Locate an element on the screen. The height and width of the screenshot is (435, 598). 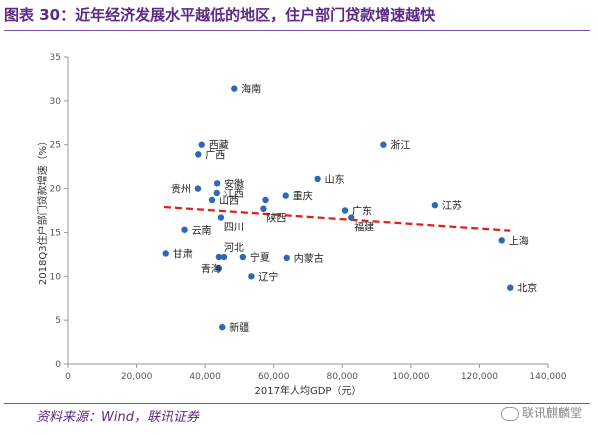
wechat-icon is located at coordinates (509, 413).